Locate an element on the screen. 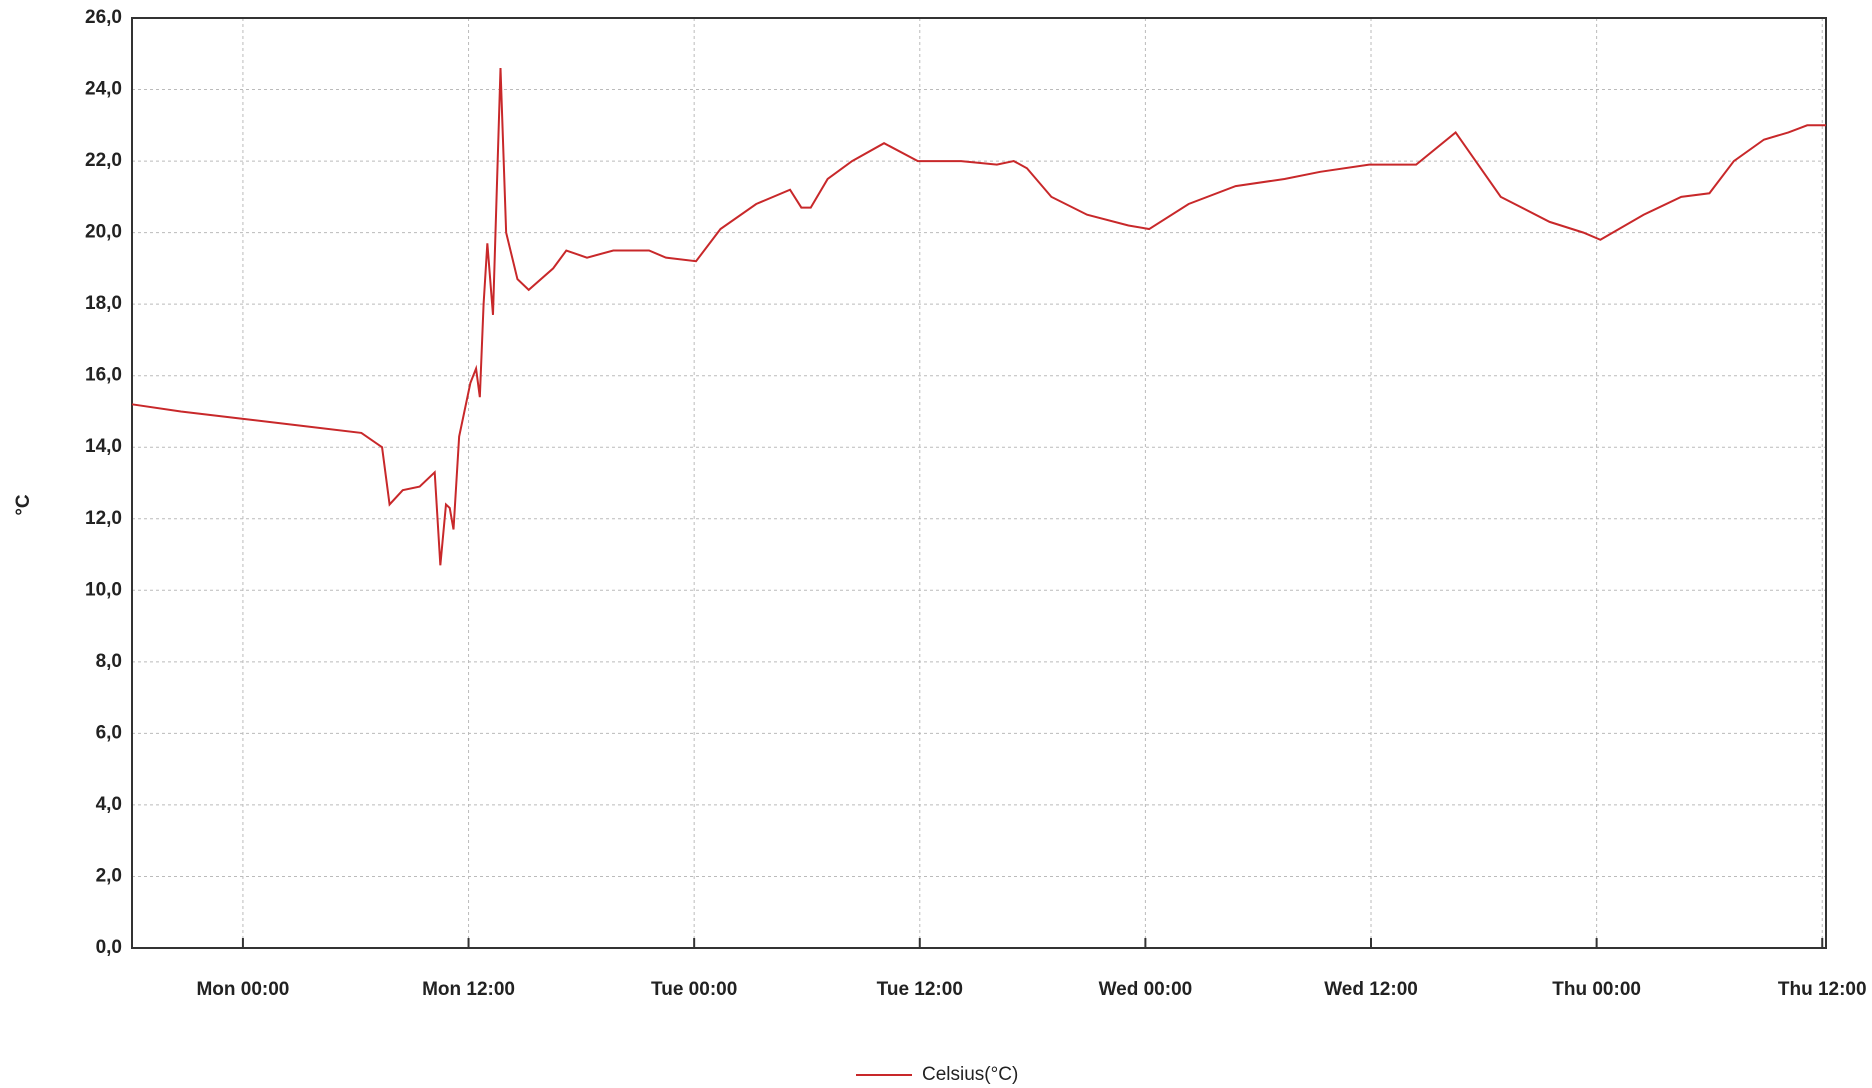 This screenshot has width=1872, height=1088. y-tick-label: 10,0 is located at coordinates (103, 589).